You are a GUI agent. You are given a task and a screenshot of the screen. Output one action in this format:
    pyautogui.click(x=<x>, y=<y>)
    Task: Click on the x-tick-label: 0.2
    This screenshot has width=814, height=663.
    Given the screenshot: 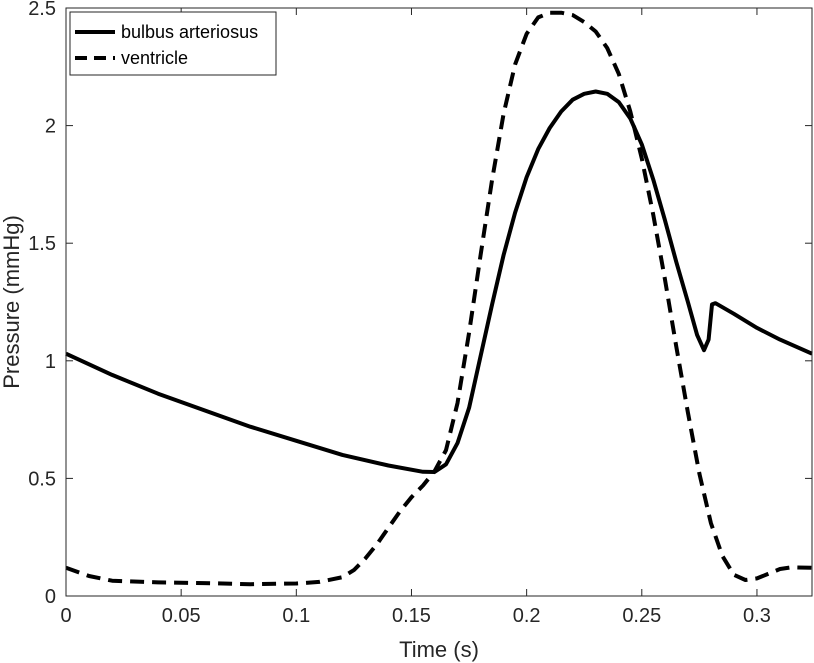 What is the action you would take?
    pyautogui.click(x=527, y=616)
    